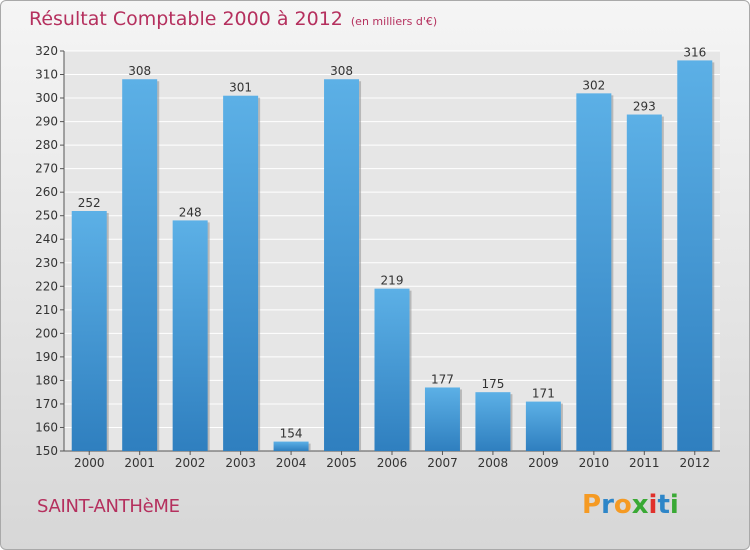 This screenshot has height=550, width=750. I want to click on y-tick-label: 260, so click(46, 192).